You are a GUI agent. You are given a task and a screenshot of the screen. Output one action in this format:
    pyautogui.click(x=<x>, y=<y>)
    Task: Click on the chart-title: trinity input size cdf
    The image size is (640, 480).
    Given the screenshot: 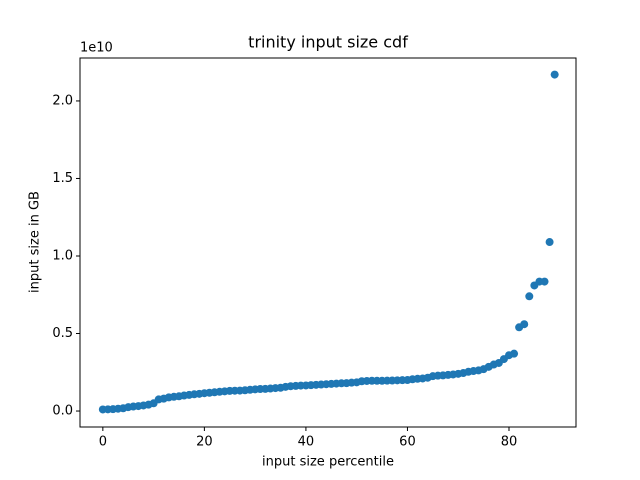 What is the action you would take?
    pyautogui.click(x=328, y=42)
    